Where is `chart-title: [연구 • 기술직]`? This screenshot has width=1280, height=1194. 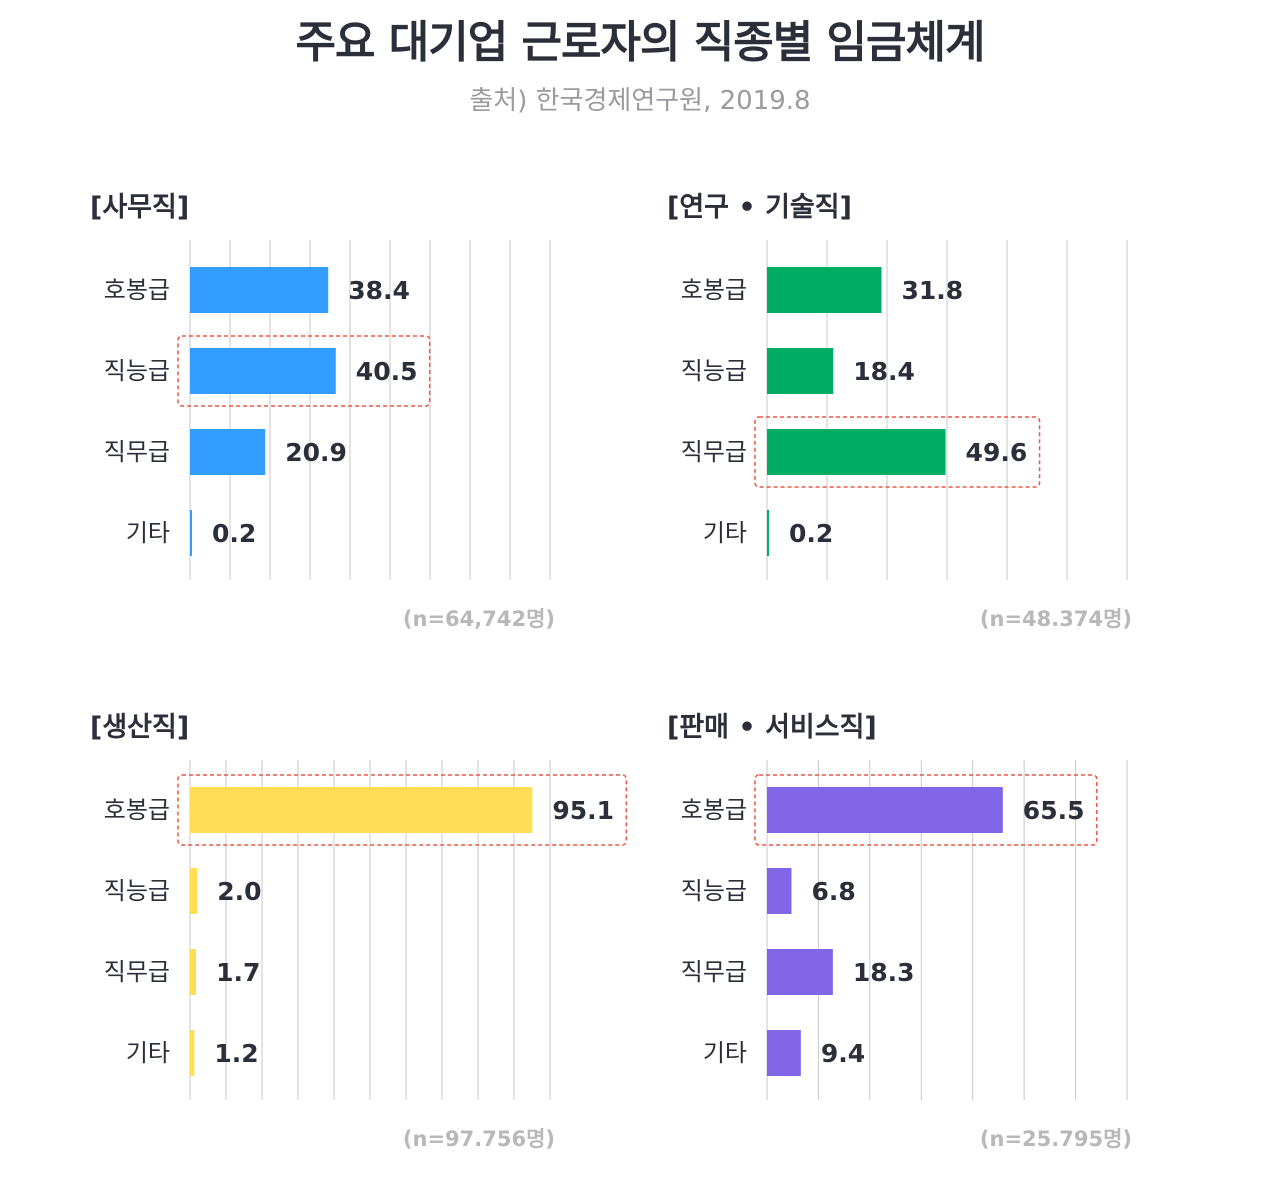
chart-title: [연구 • 기술직] is located at coordinates (759, 207).